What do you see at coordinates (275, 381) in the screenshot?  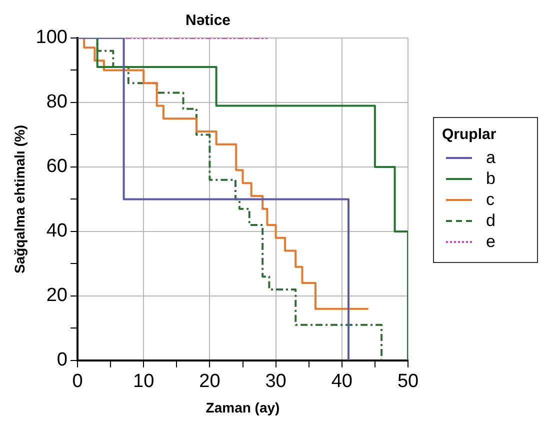 I see `x-tick-label: 30` at bounding box center [275, 381].